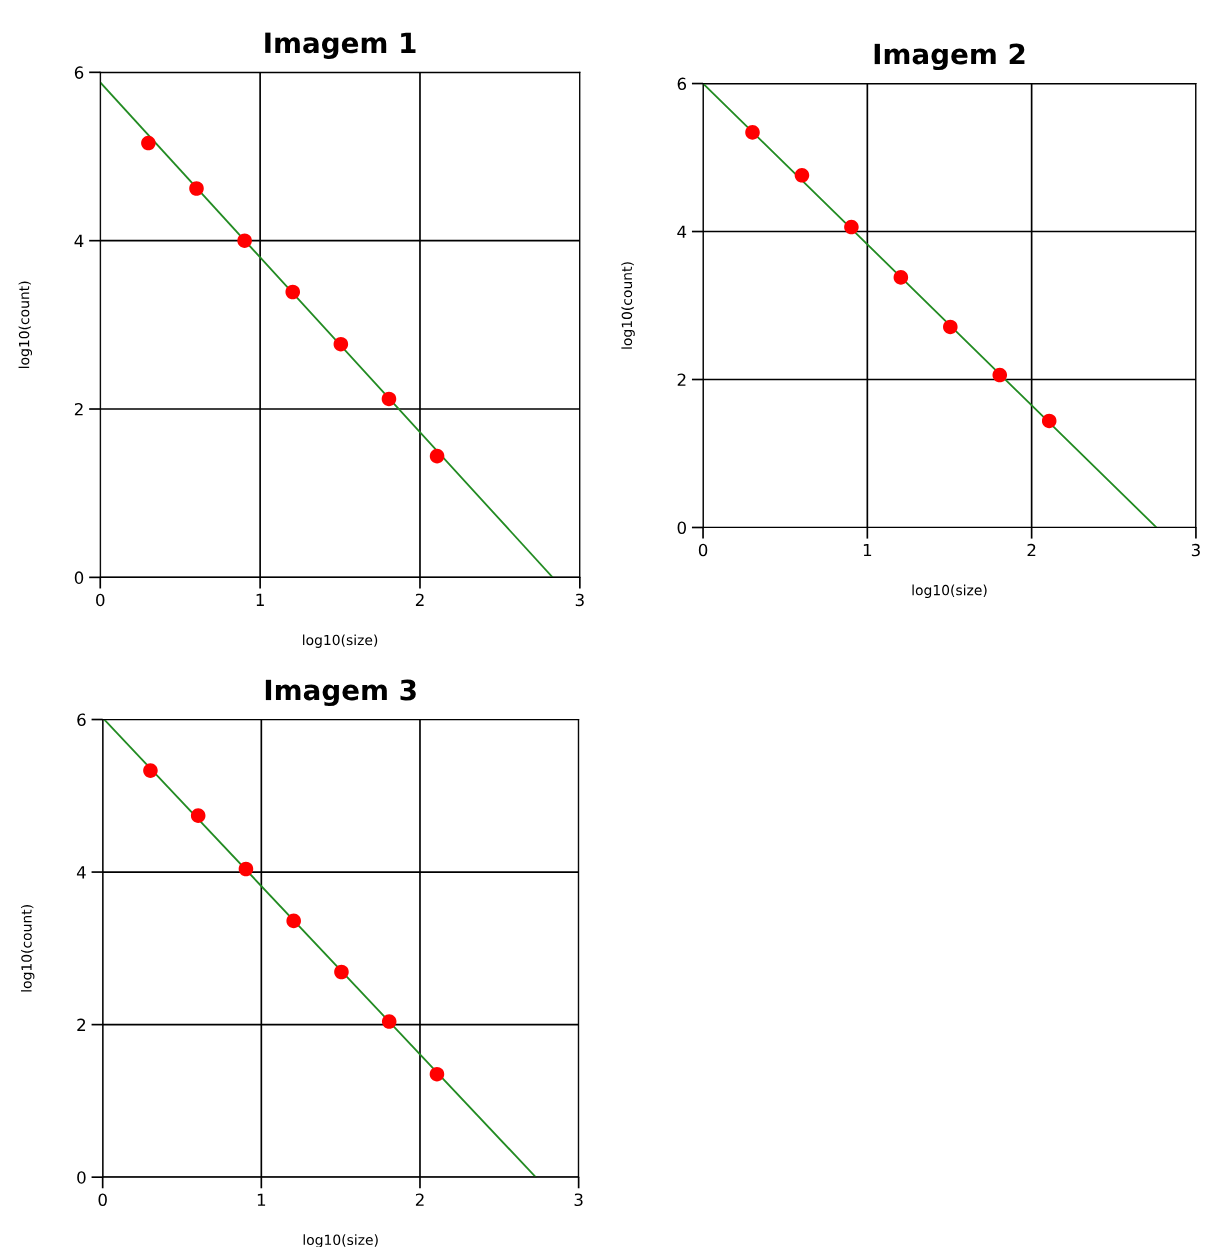 Image resolution: width=1208 pixels, height=1247 pixels. I want to click on chart-title: Imagem 3, so click(340, 693).